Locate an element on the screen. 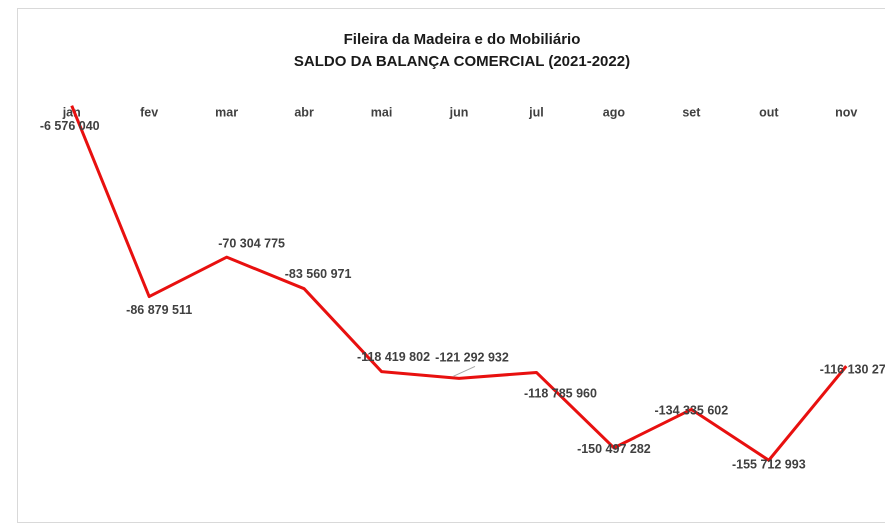  chart-title: Fileira da Madeira e do Mobiliário is located at coordinates (462, 39).